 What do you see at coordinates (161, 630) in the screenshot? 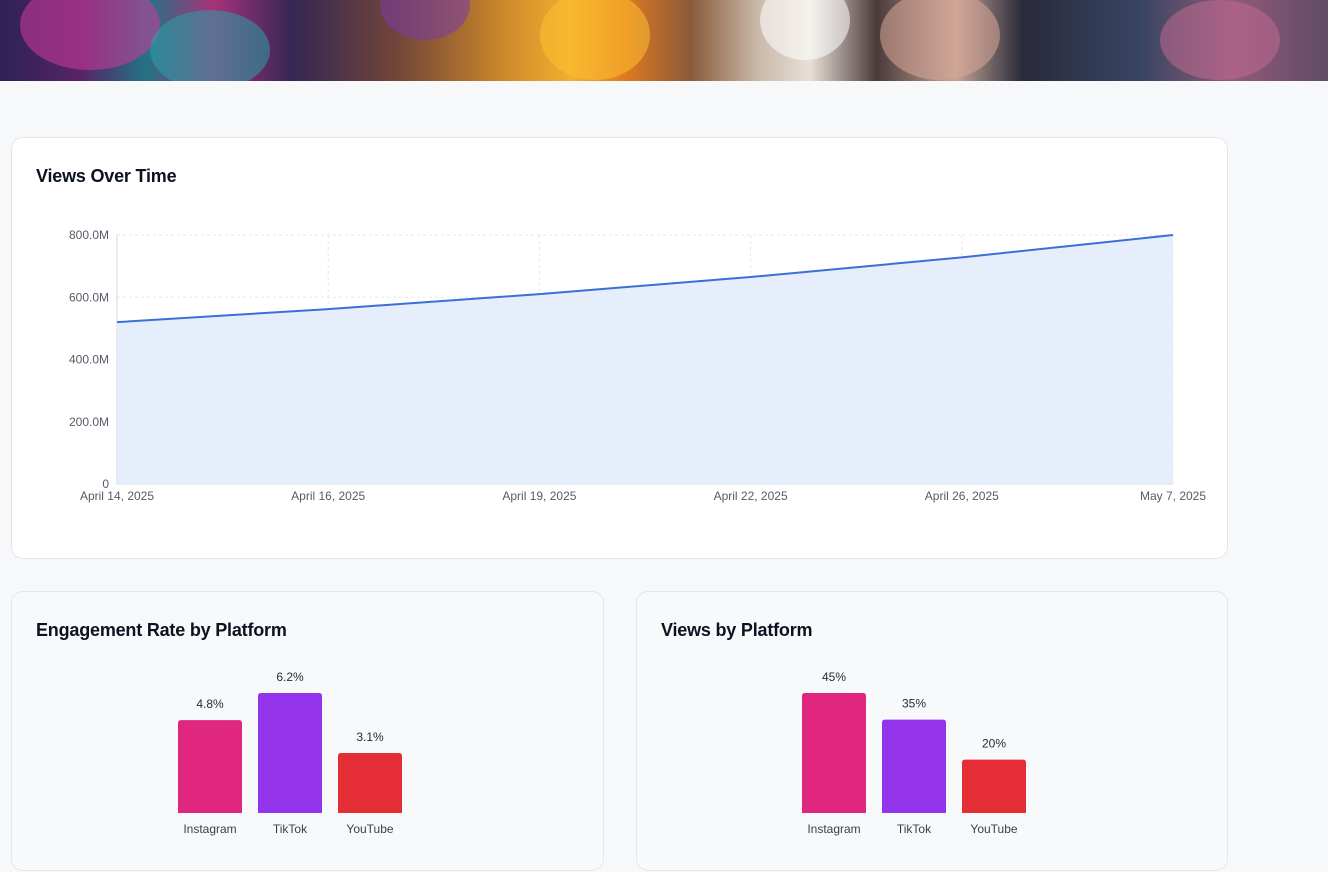
I see `engagement-rate-title: Engagement Rate by Platform` at bounding box center [161, 630].